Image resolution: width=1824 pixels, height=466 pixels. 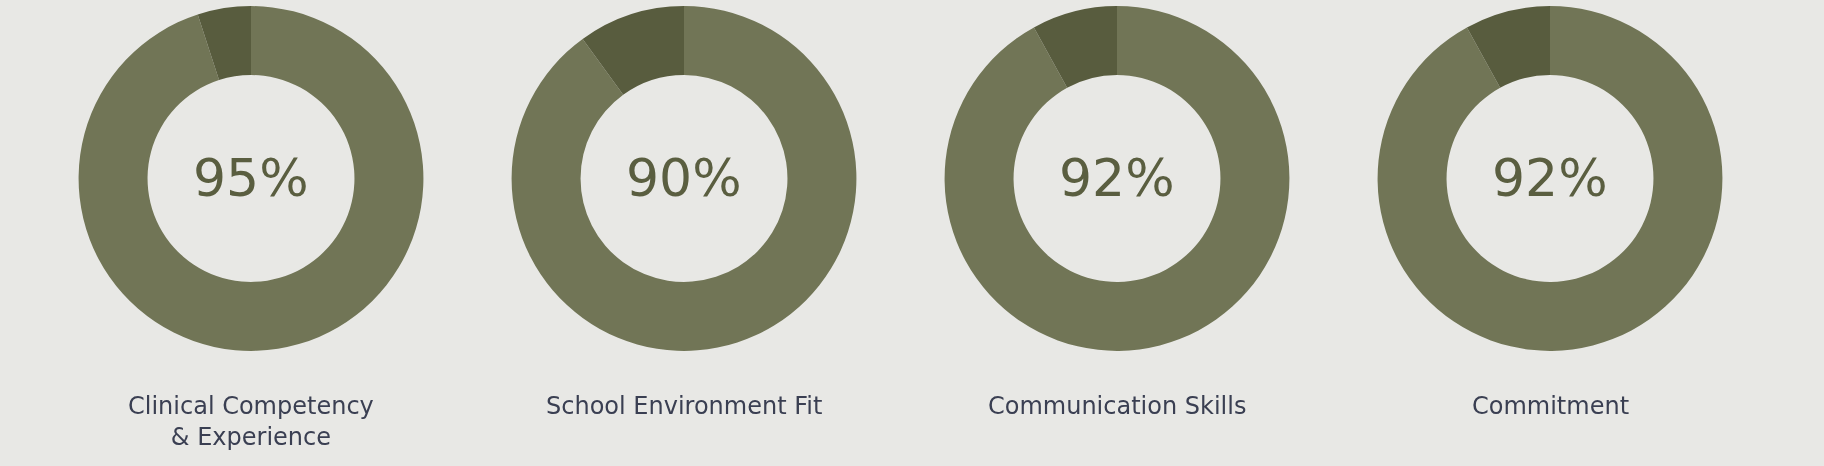 I want to click on text: Communication Skills, so click(x=1117, y=406).